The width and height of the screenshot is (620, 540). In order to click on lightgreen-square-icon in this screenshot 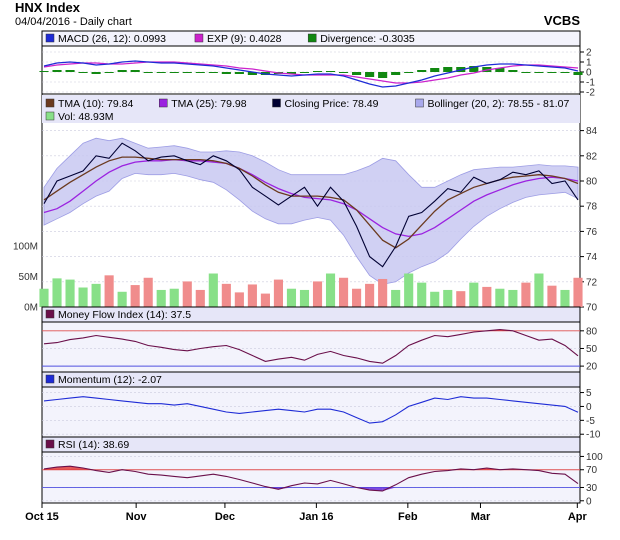, I will do `click(50, 116)`.